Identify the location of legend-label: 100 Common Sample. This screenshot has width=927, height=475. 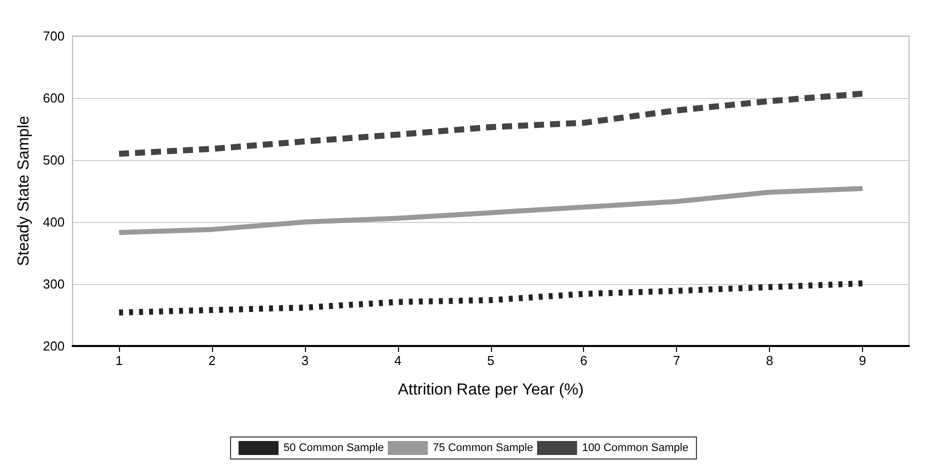
(635, 448).